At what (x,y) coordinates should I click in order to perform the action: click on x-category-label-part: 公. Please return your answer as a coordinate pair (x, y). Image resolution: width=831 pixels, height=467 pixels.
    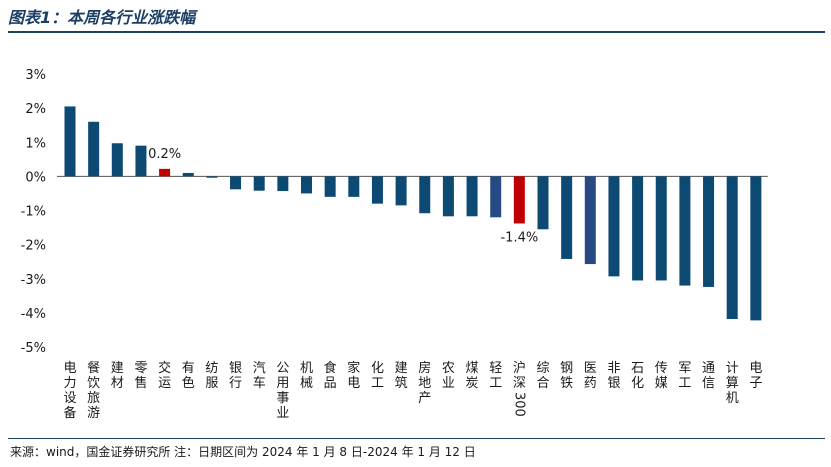
    Looking at the image, I should click on (282, 368).